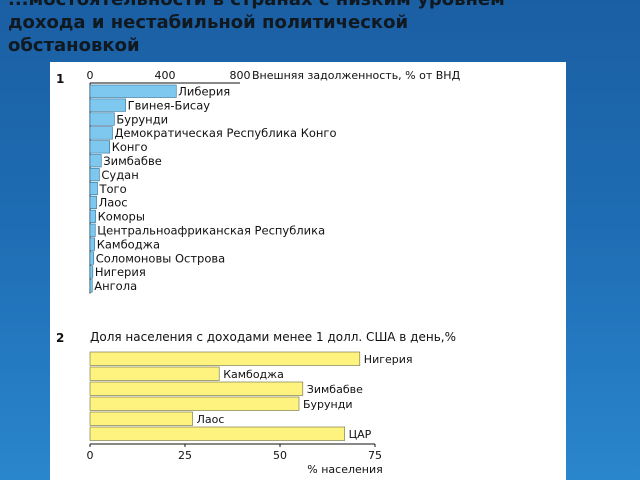  I want to click on bar-label: Коморы, so click(121, 217).